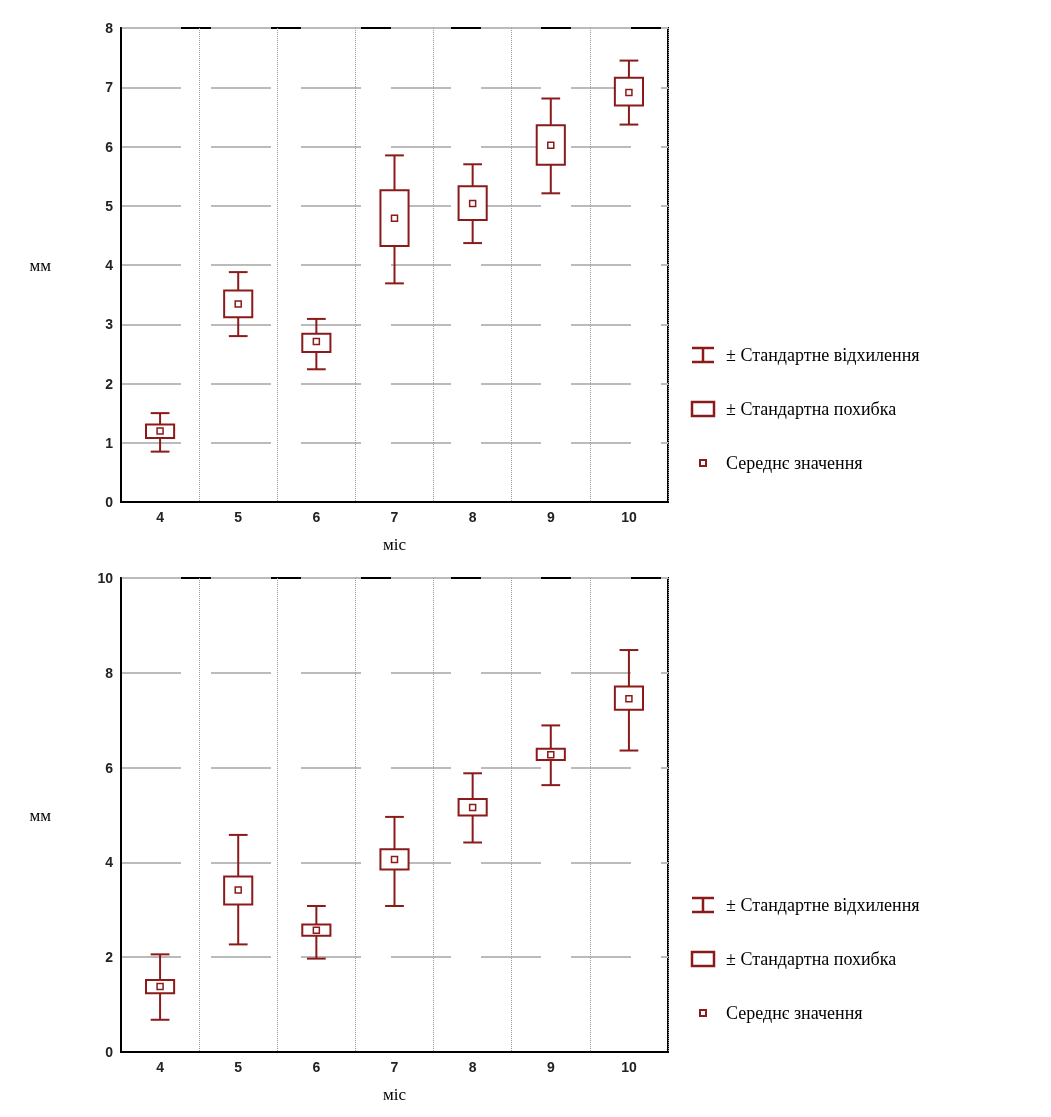  I want to click on y-tick-label: 3, so click(109, 324).